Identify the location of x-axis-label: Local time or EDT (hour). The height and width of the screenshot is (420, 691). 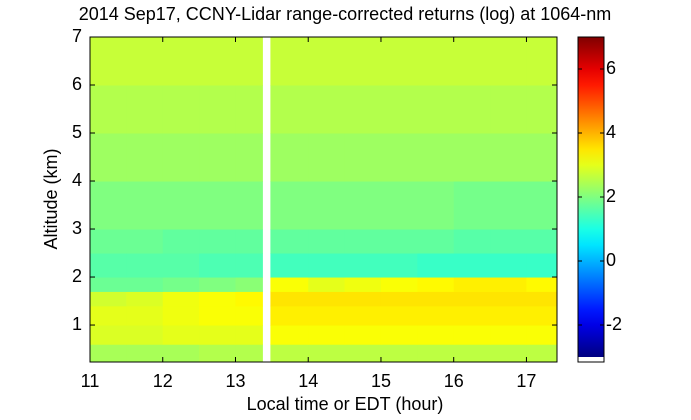
(345, 404).